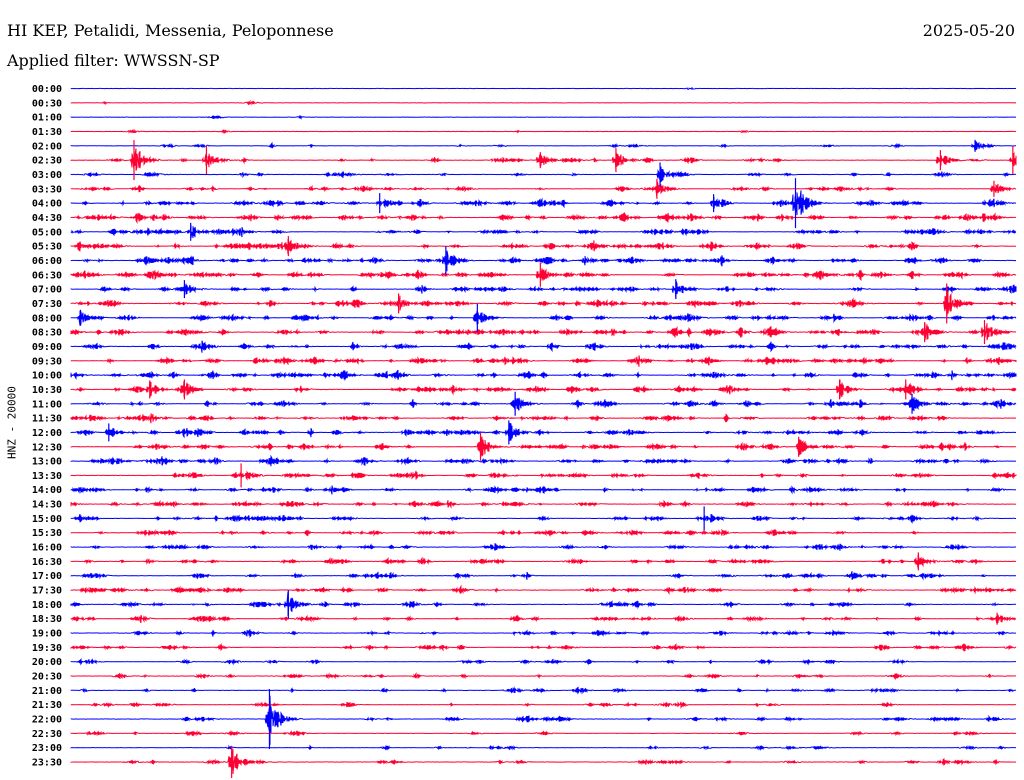 The height and width of the screenshot is (780, 1024). What do you see at coordinates (47, 161) in the screenshot?
I see `row-time-label: 02:30` at bounding box center [47, 161].